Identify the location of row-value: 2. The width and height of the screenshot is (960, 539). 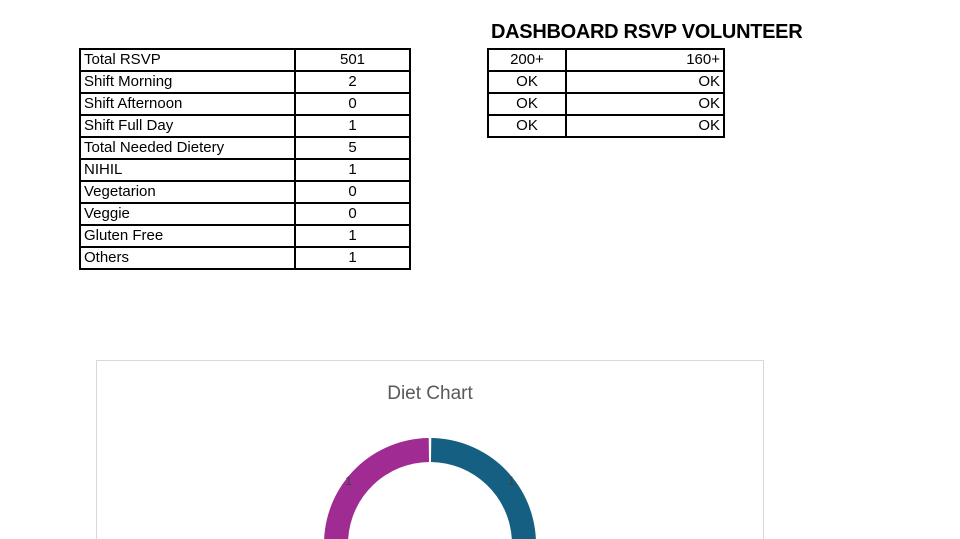
(352, 82).